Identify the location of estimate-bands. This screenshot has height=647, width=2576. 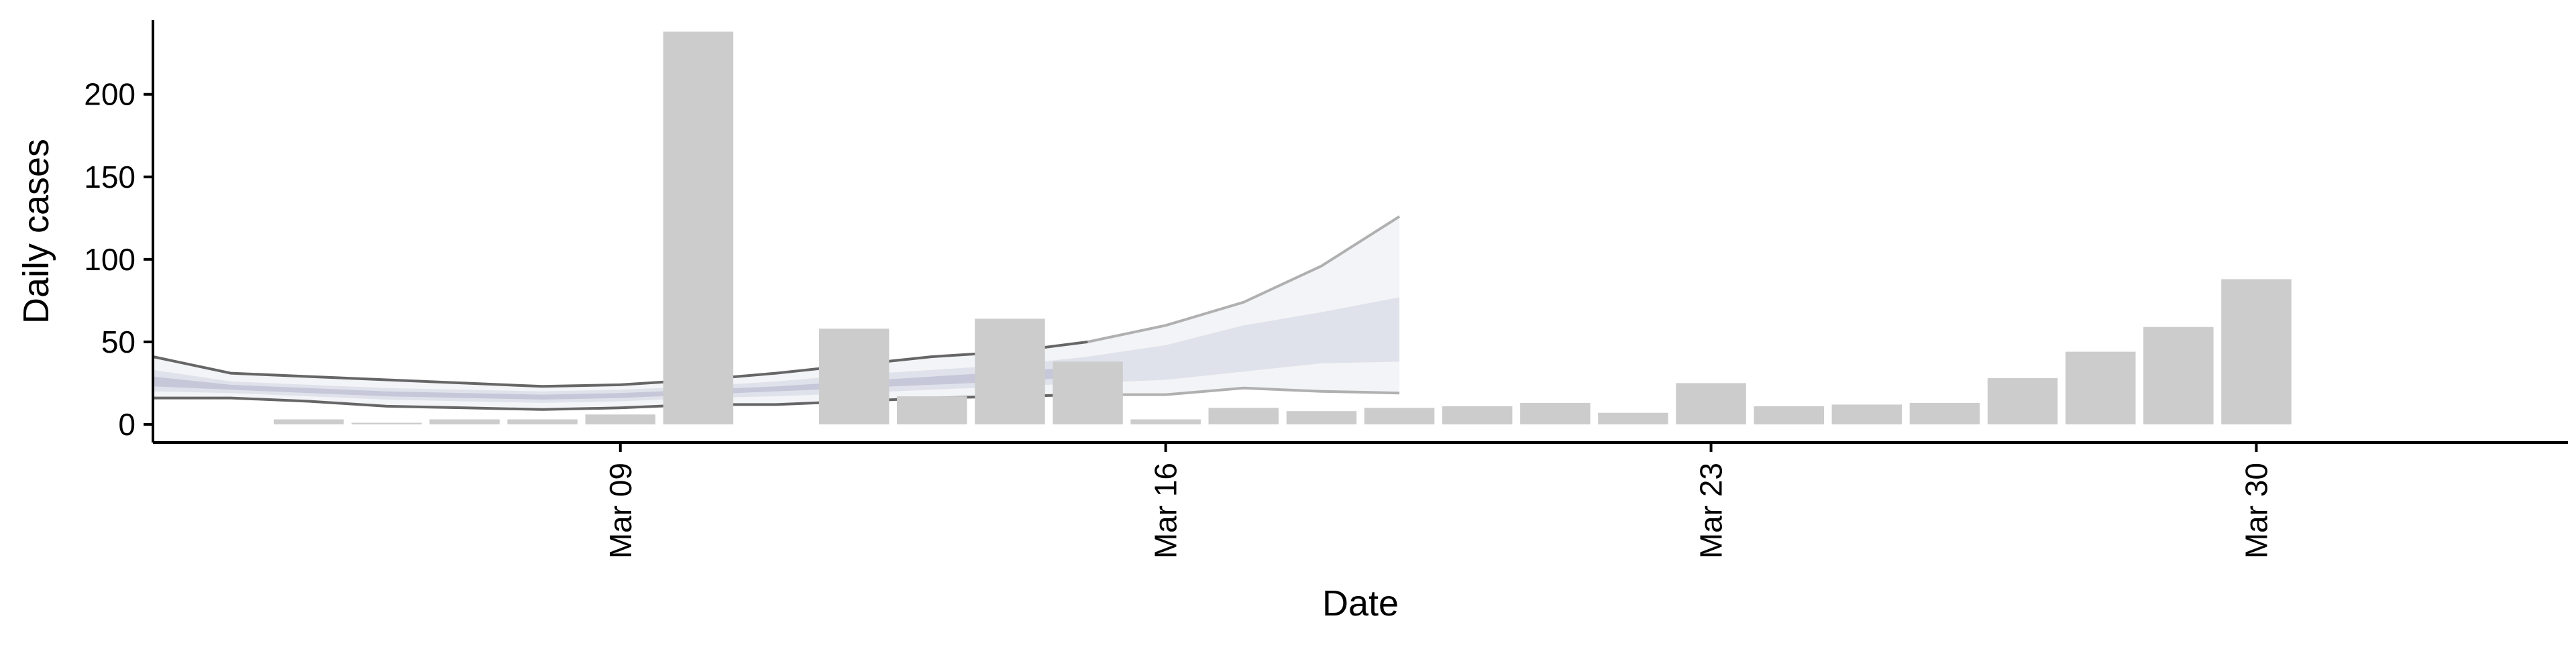
(776, 313).